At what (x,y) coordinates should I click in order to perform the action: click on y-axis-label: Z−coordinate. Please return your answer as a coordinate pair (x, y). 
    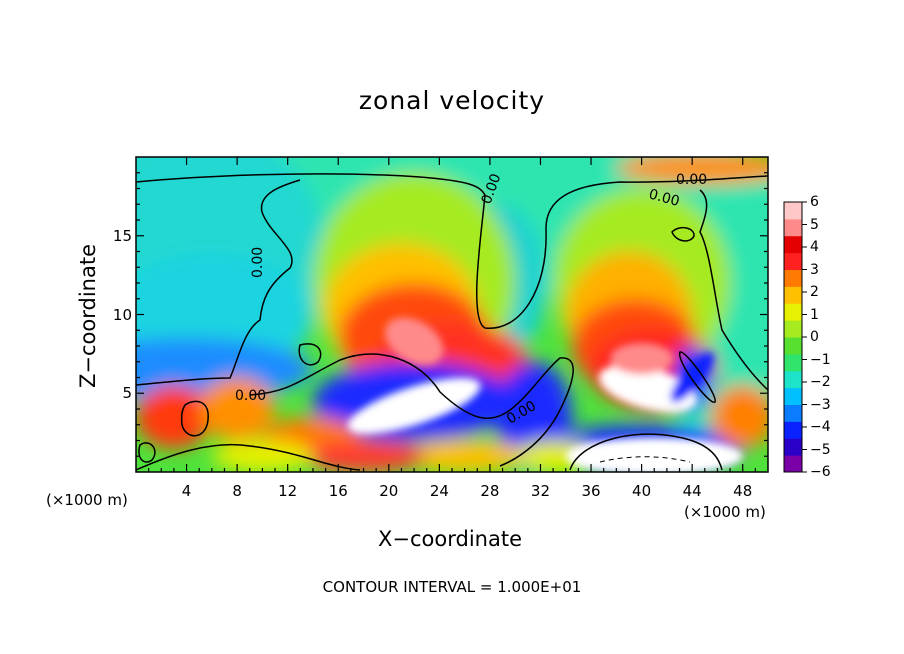
    Looking at the image, I should click on (88, 316).